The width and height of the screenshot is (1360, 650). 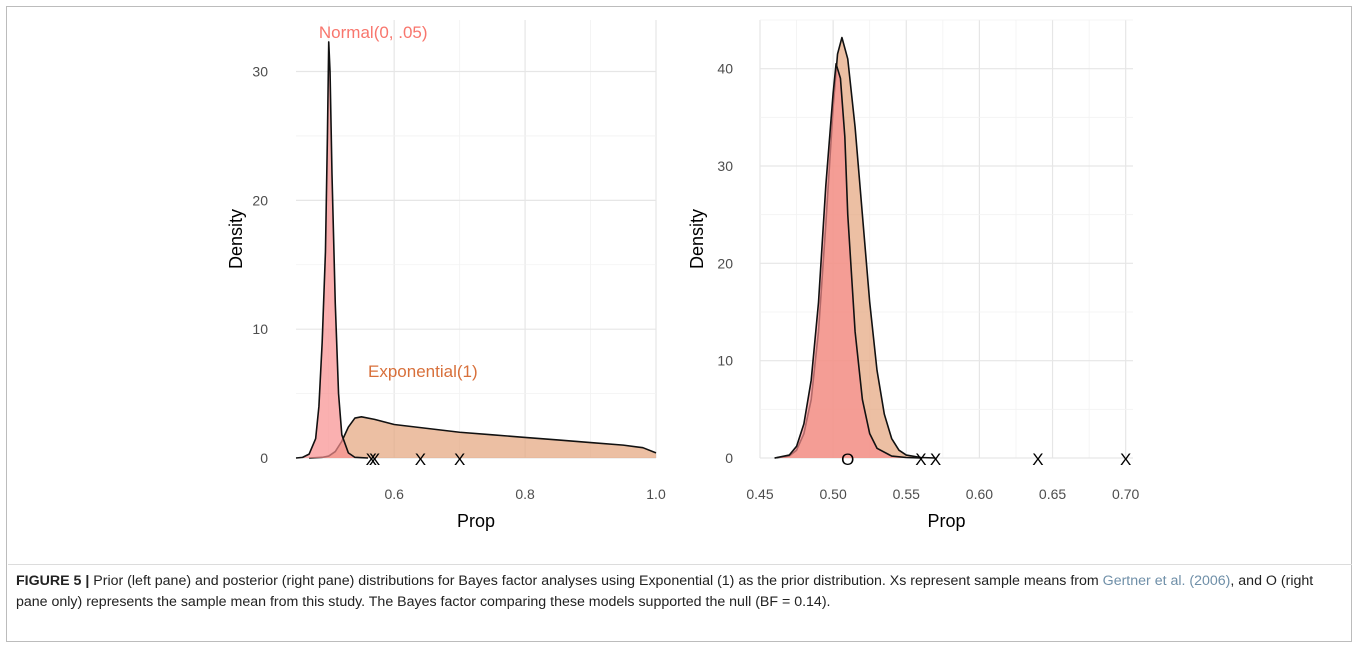 What do you see at coordinates (680, 564) in the screenshot?
I see `caption-divider` at bounding box center [680, 564].